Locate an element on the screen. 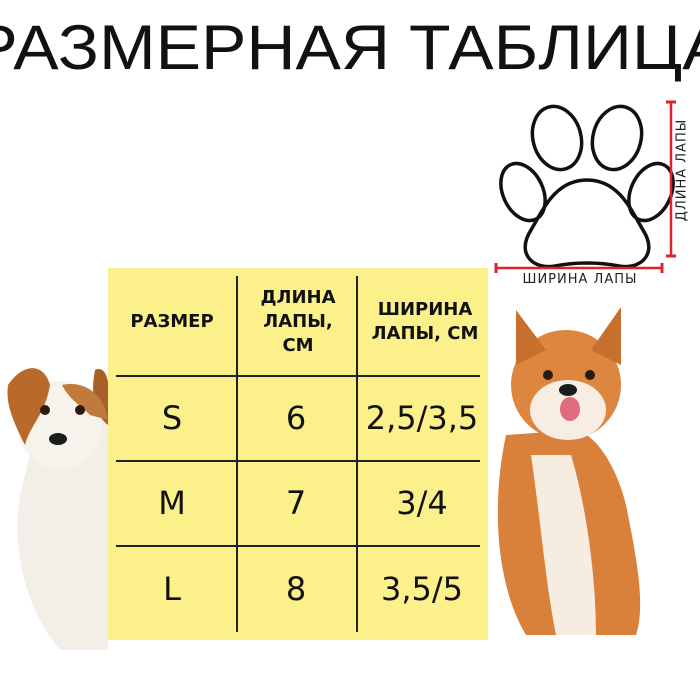  header-length: ДЛИНА ЛАПЫ, СМ is located at coordinates (298, 321).